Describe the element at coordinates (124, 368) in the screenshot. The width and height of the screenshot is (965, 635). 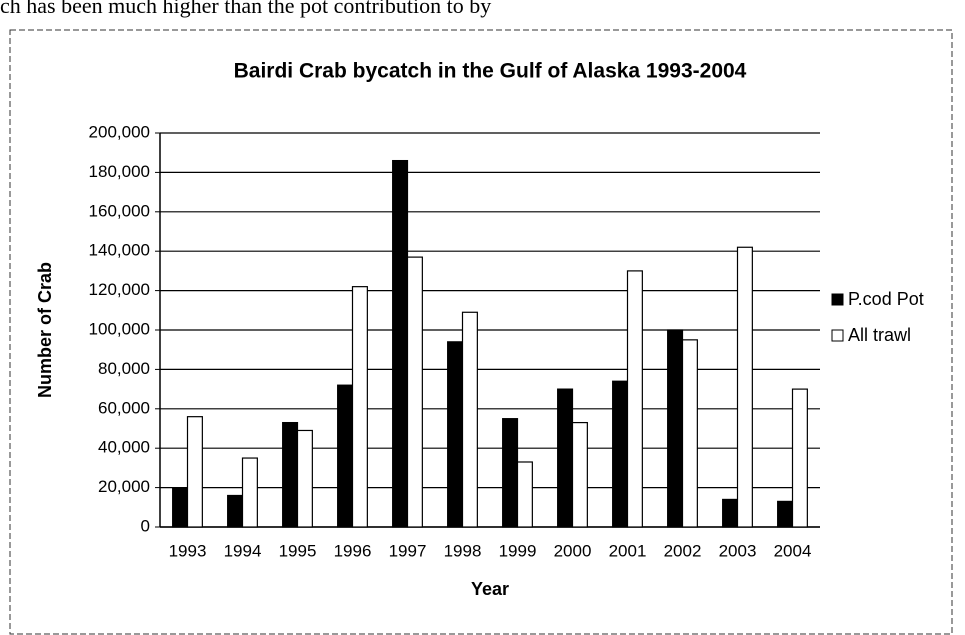
I see `y-tick-label: 80,000` at that location.